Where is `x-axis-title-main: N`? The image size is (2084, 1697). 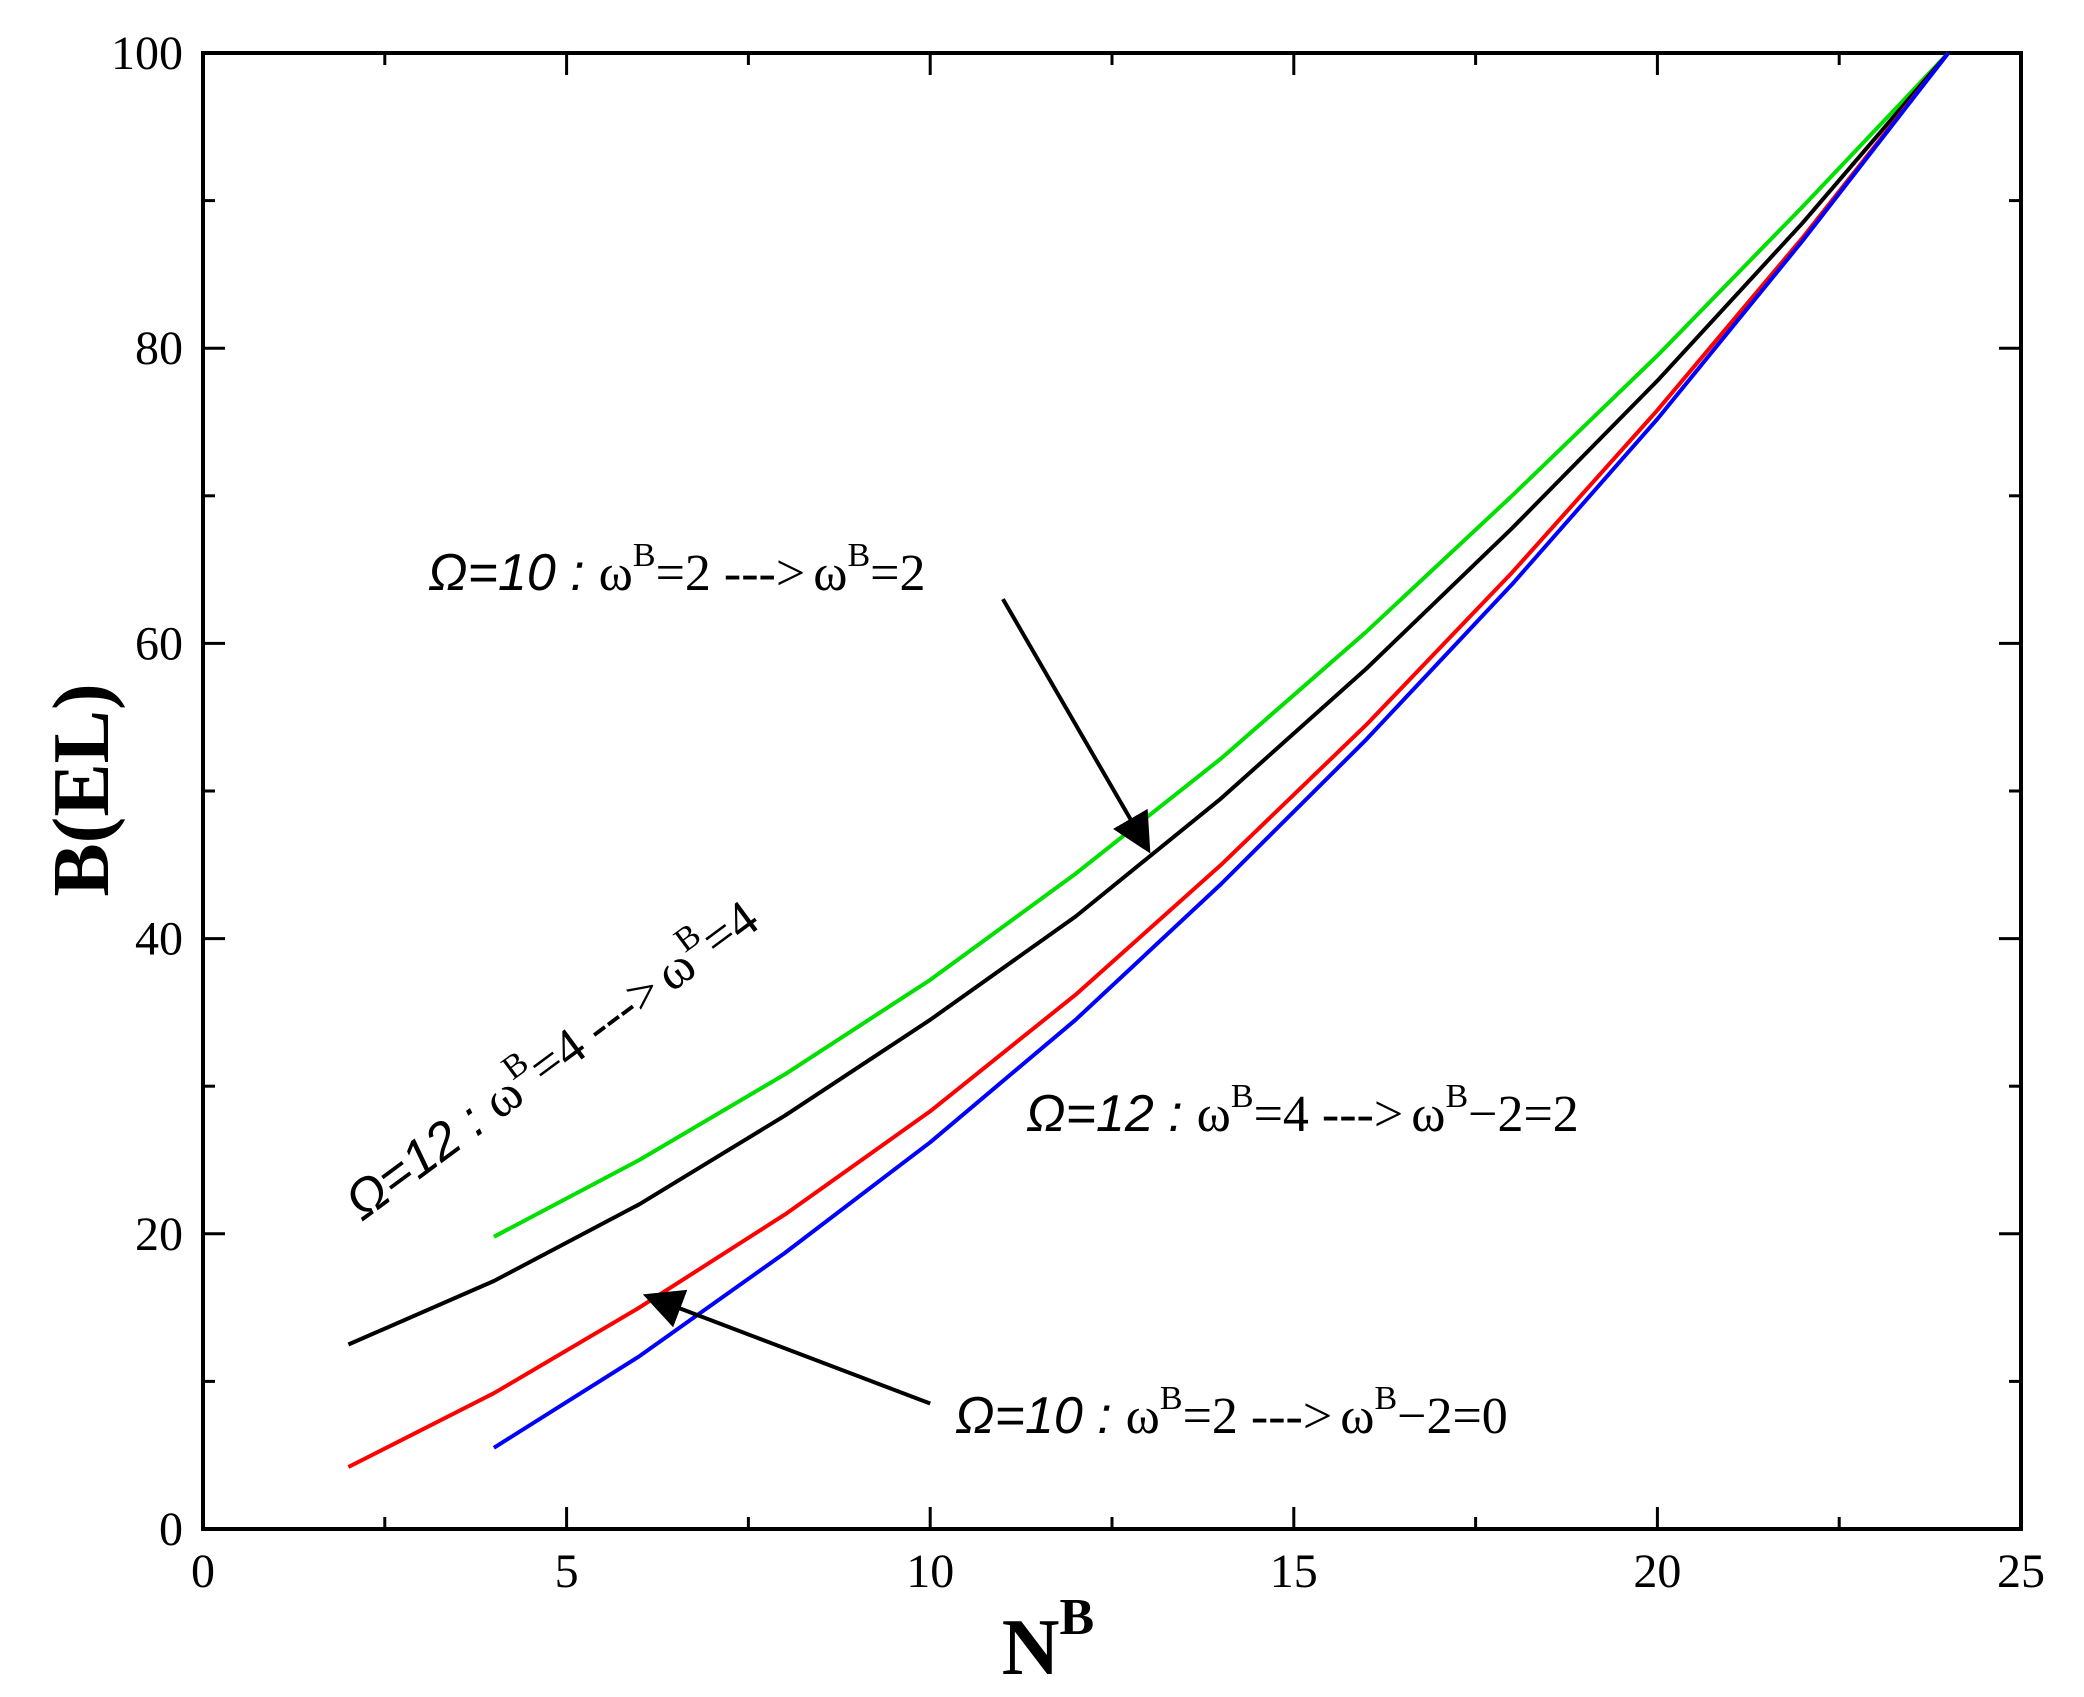 x-axis-title-main: N is located at coordinates (1031, 1648).